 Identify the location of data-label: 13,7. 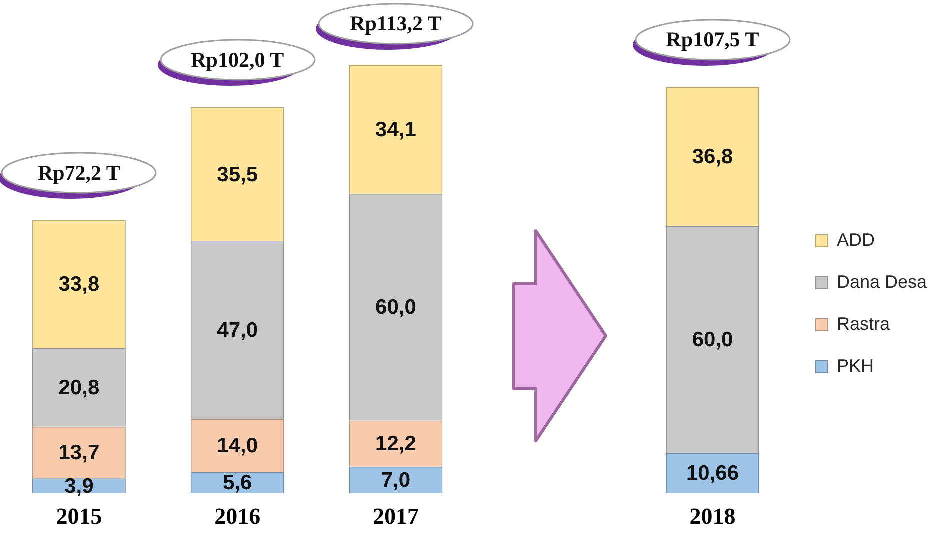
(79, 453).